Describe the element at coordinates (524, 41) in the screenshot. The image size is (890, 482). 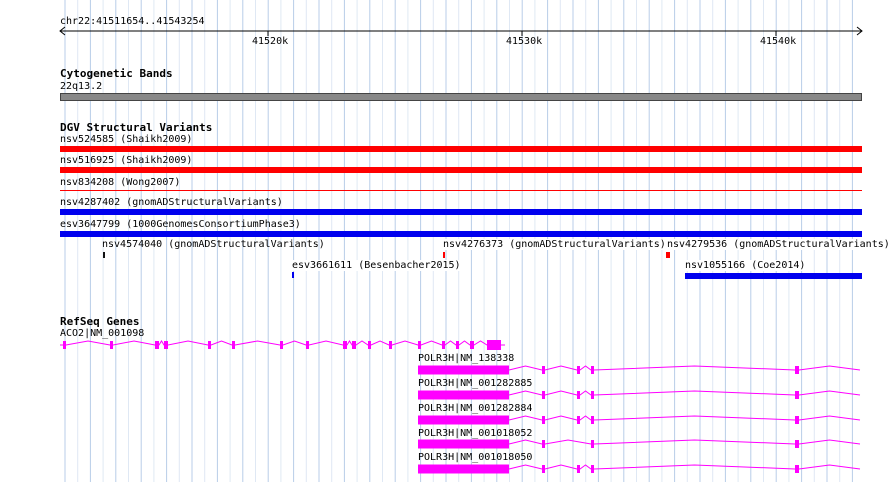
I see `ruler-tick-label-41530k: 41530k` at that location.